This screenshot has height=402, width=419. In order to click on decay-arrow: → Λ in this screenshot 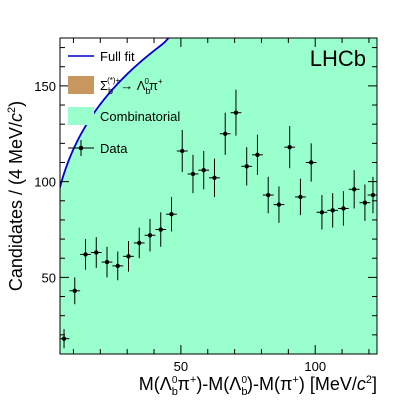, I will do `click(133, 85)`.